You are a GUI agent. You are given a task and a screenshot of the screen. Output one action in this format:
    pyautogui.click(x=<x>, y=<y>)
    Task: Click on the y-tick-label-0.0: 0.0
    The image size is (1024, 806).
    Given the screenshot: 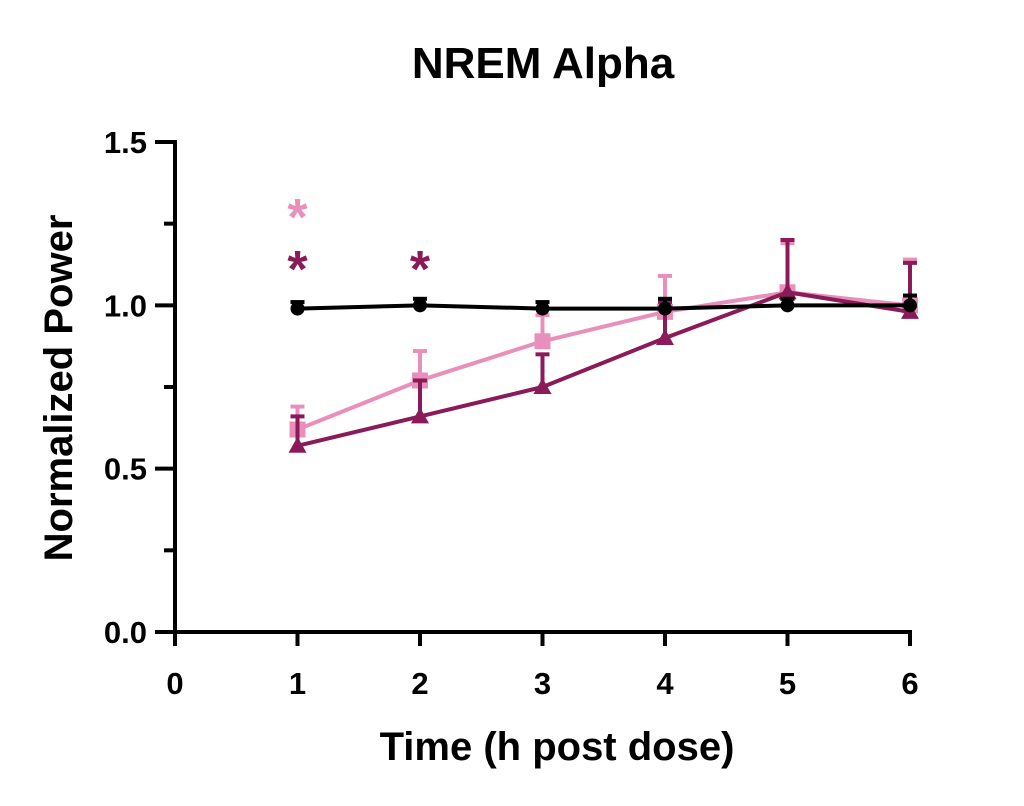 What is the action you would take?
    pyautogui.click(x=125, y=632)
    